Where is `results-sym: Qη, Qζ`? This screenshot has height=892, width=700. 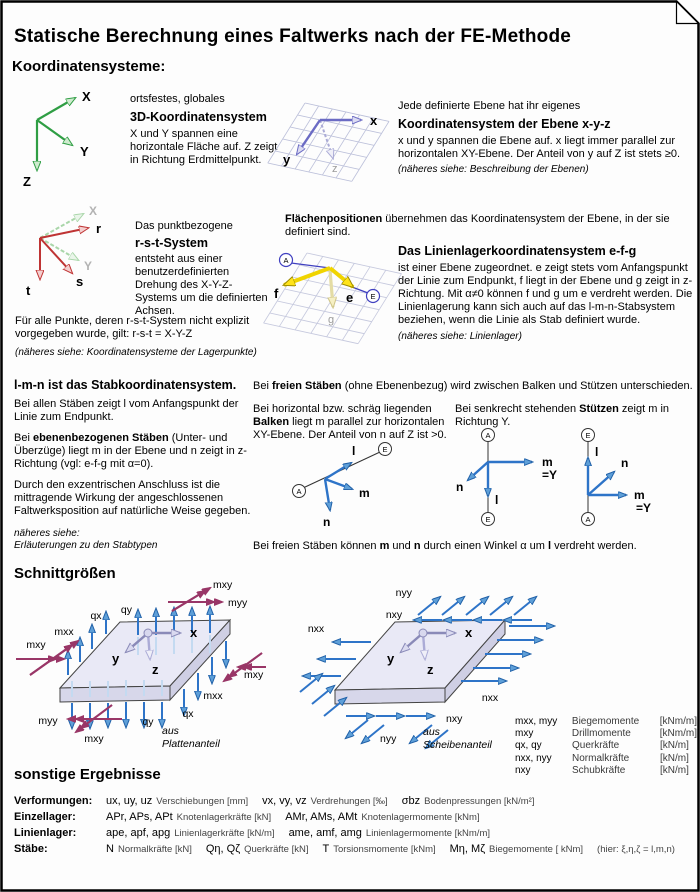 results-sym: Qη, Qζ is located at coordinates (223, 849).